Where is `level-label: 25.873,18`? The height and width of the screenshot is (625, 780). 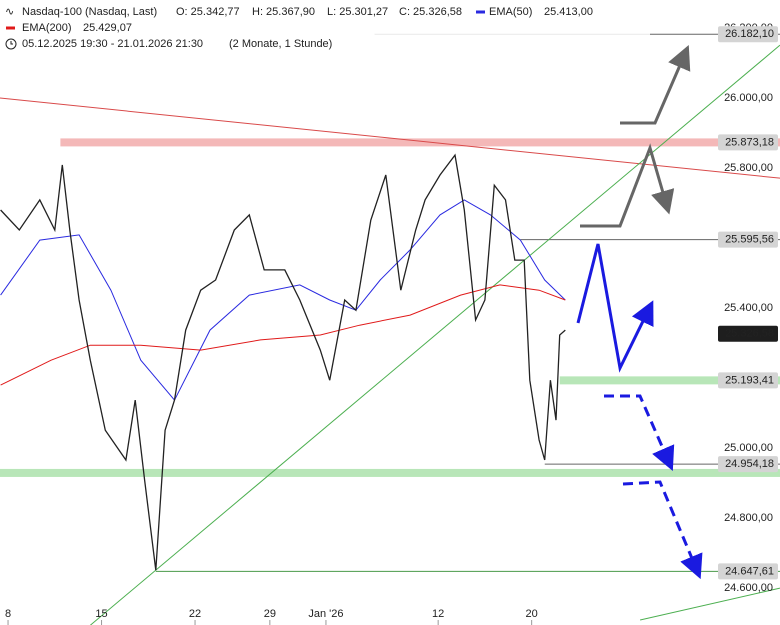
level-label: 25.873,18 is located at coordinates (749, 142).